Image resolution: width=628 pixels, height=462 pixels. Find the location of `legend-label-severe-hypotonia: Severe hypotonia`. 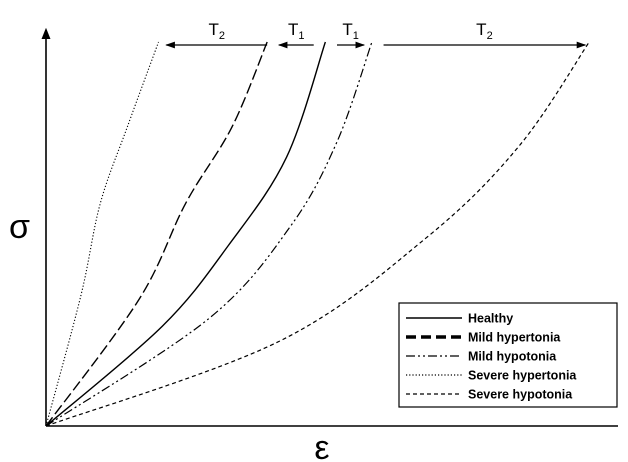

legend-label-severe-hypotonia: Severe hypotonia is located at coordinates (520, 395).